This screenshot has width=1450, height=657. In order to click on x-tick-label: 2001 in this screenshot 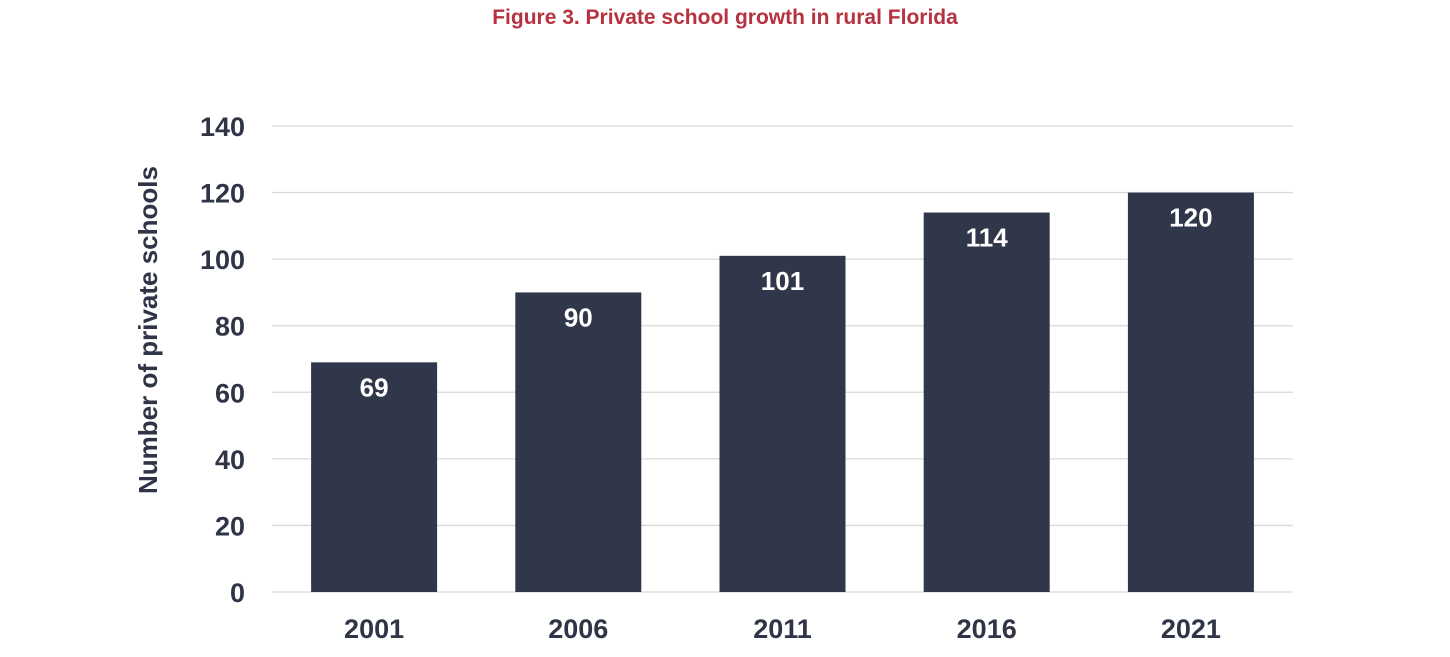, I will do `click(374, 629)`.